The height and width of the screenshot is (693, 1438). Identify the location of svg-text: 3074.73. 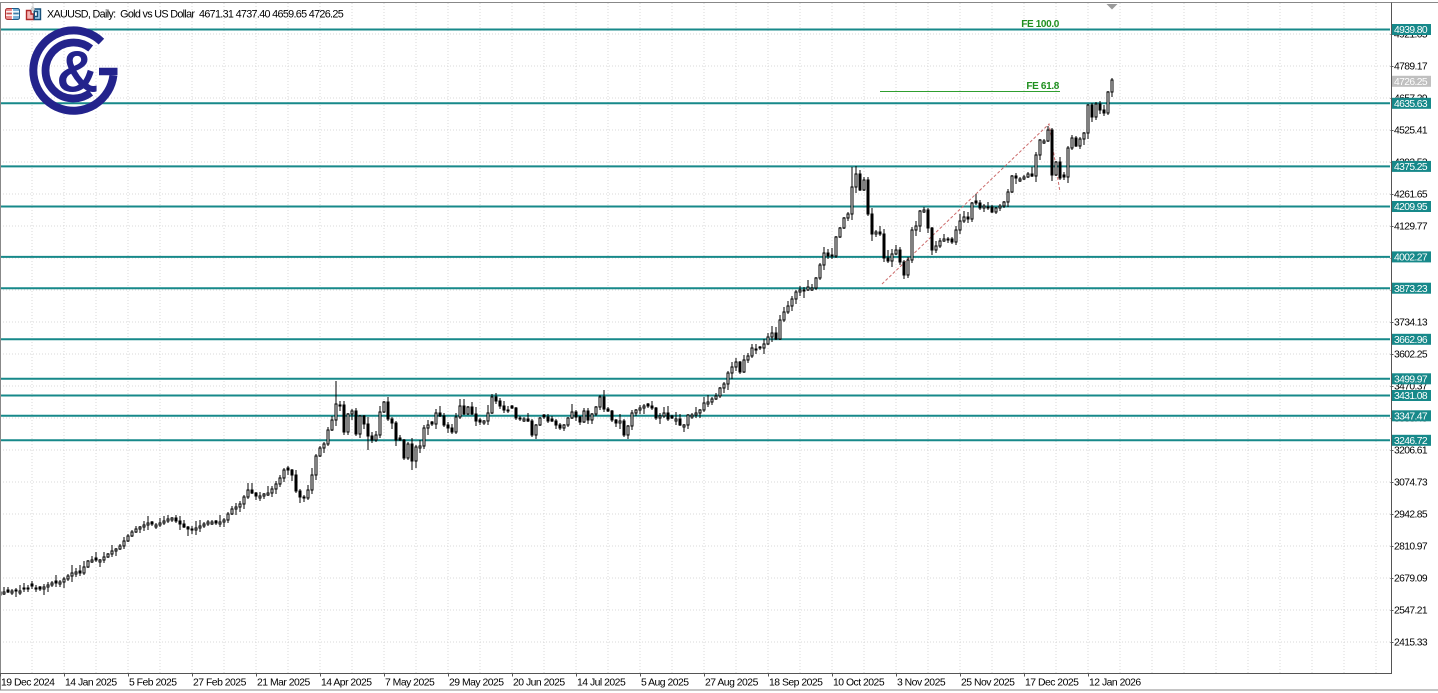
(1411, 483).